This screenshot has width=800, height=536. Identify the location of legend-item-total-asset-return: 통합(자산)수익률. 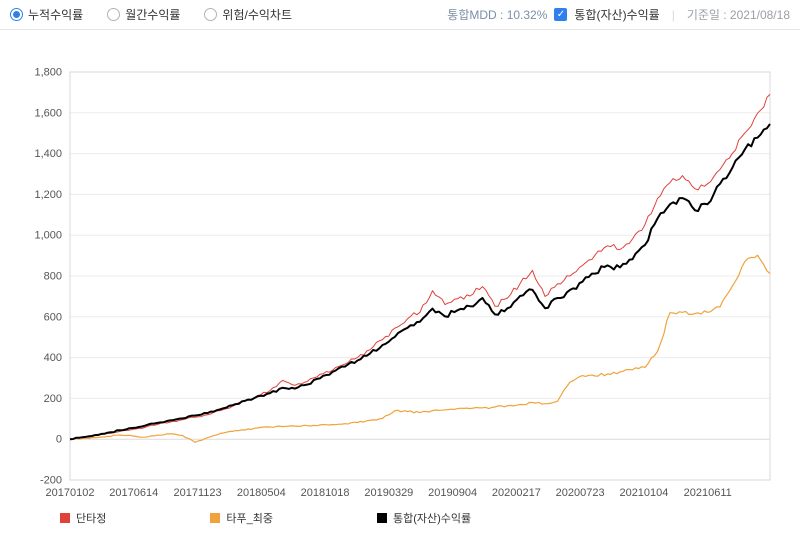
(424, 518).